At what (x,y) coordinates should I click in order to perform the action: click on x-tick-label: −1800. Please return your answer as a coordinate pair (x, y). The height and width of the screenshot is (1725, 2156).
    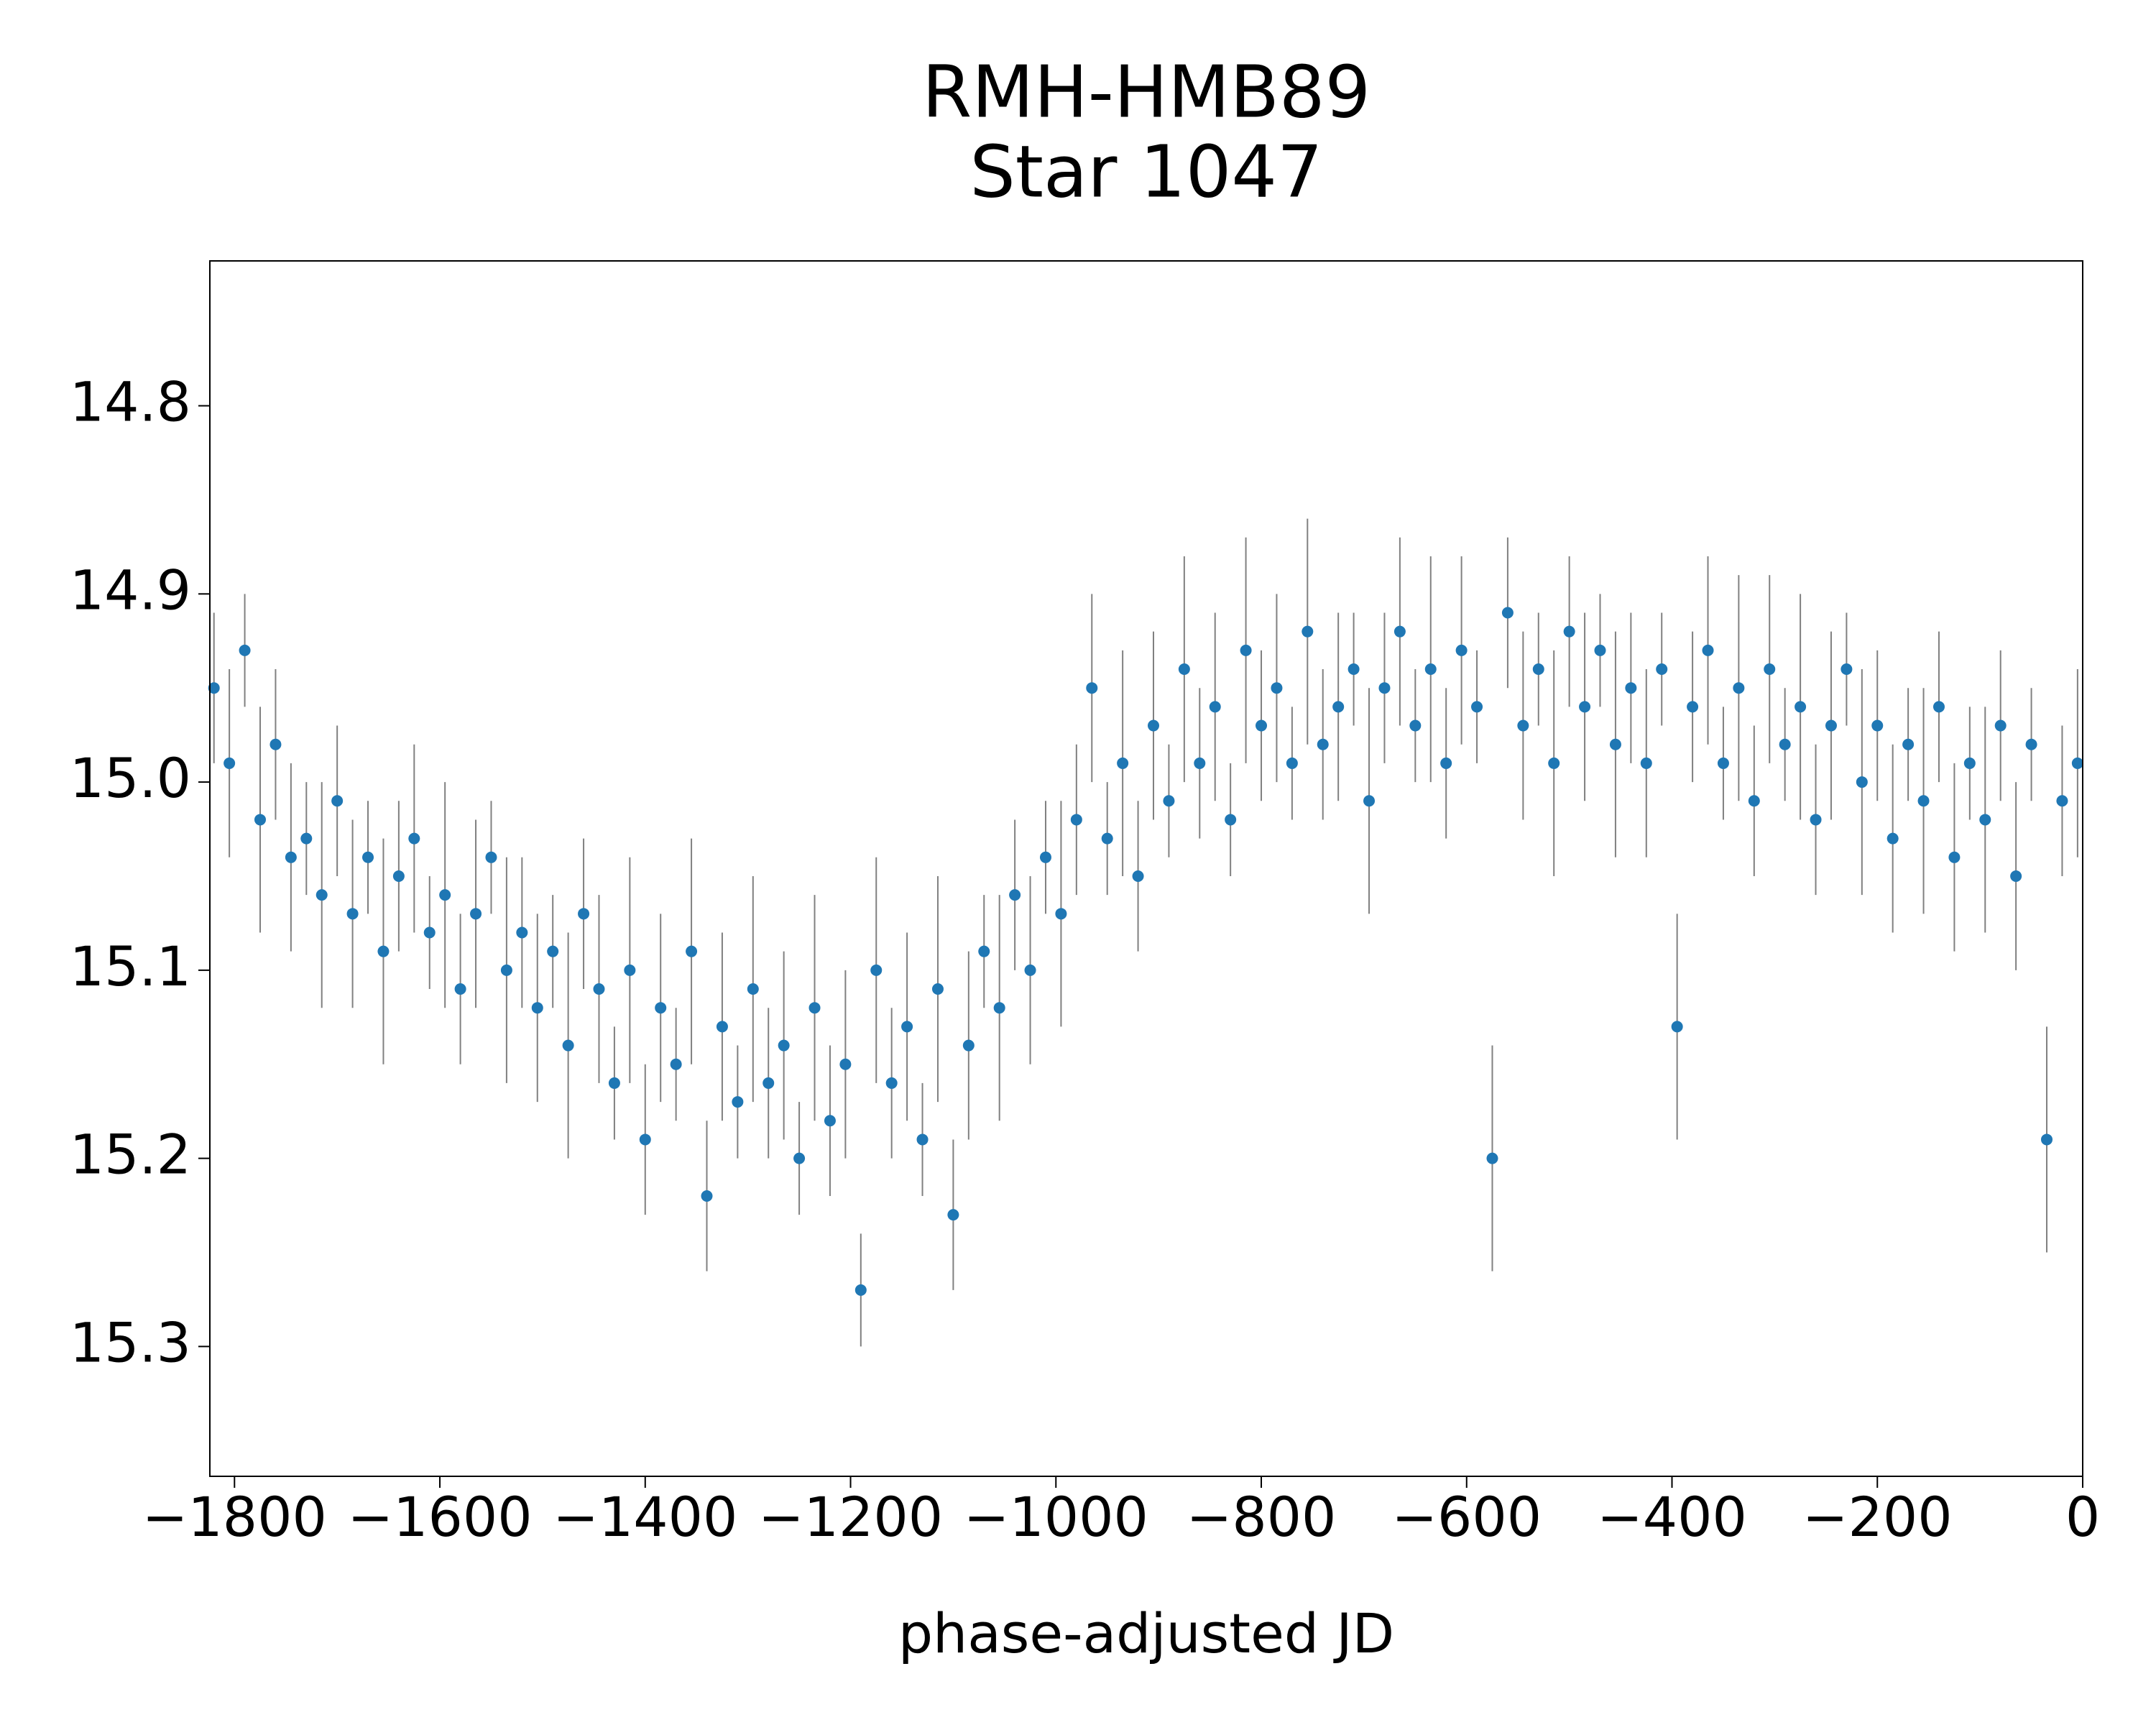
    Looking at the image, I should click on (234, 1517).